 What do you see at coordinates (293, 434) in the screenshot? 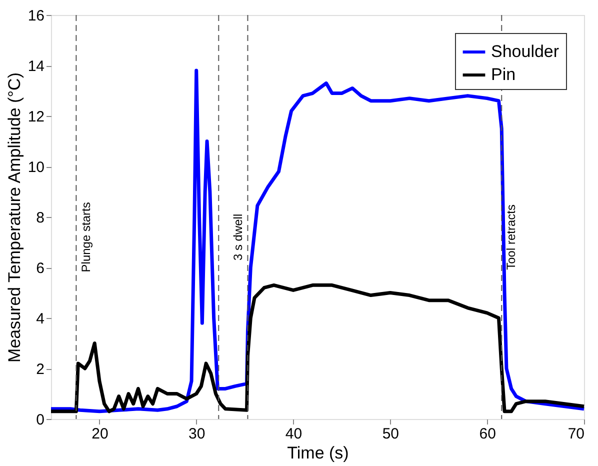
I see `x-tick-label: 40` at bounding box center [293, 434].